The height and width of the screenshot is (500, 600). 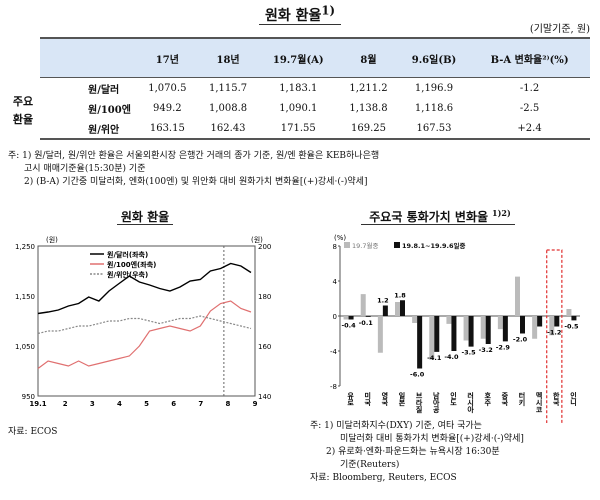 What do you see at coordinates (335, 282) in the screenshot?
I see `y-tick-label: 4` at bounding box center [335, 282].